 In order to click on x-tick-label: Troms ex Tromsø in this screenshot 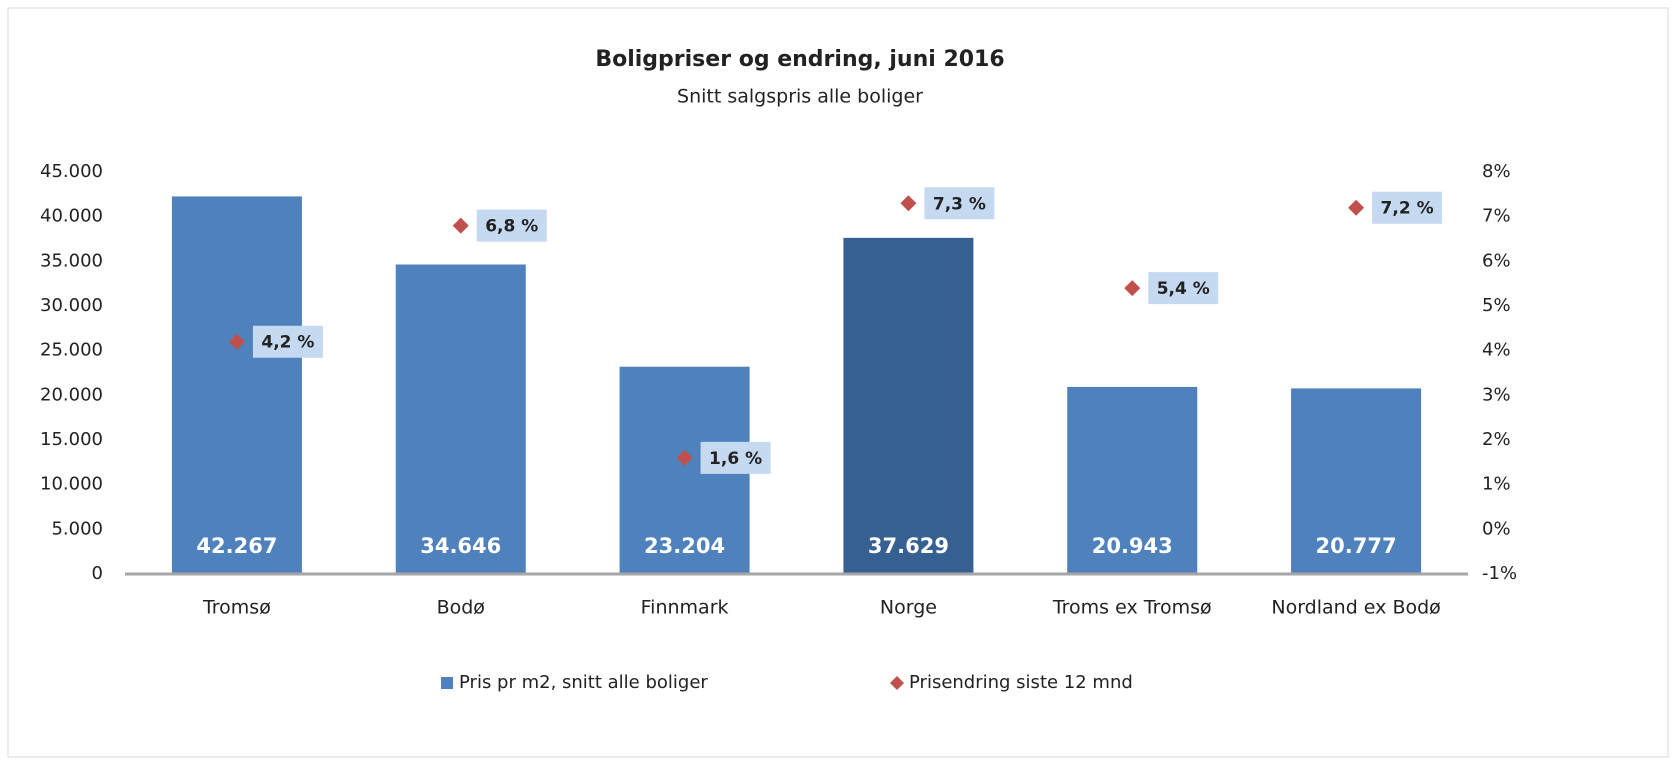, I will do `click(1132, 608)`.